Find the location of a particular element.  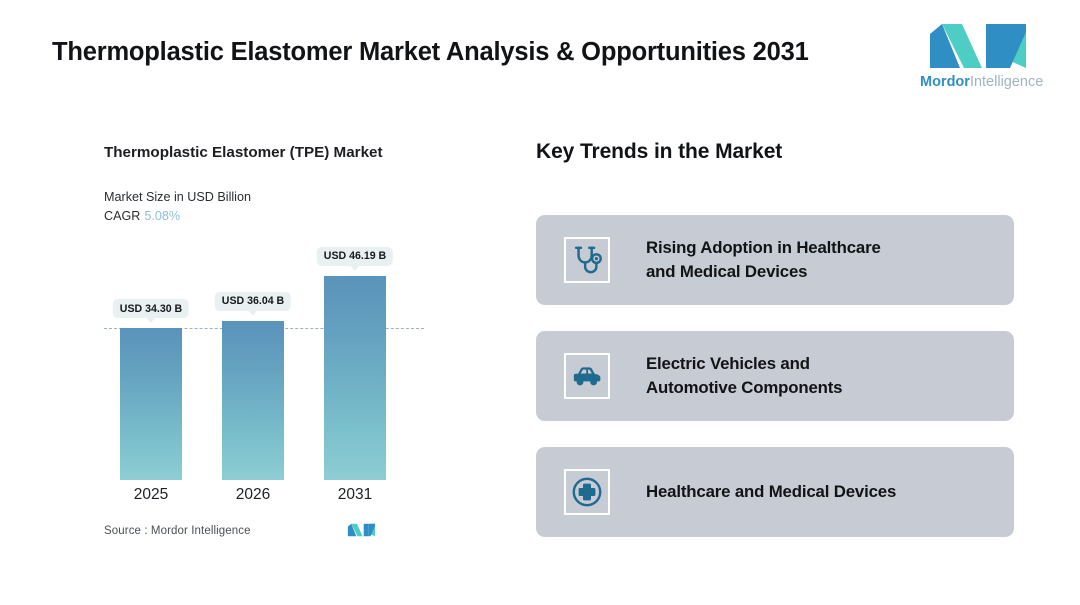

trend-card-line2: Automotive Components is located at coordinates (744, 387).